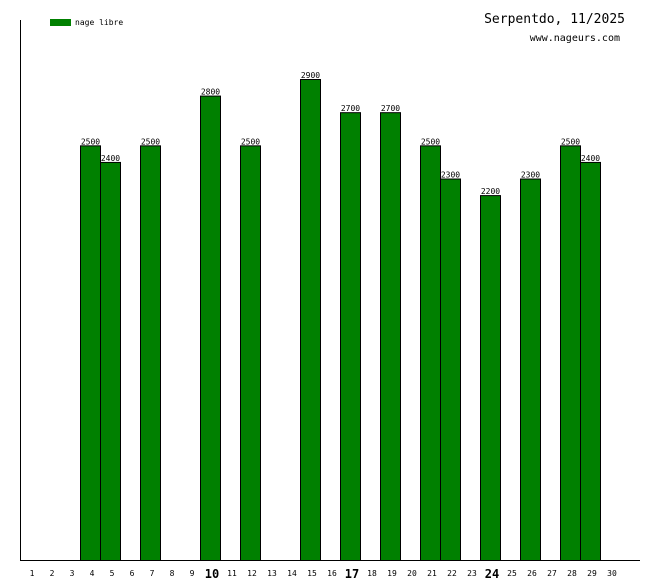 The width and height of the screenshot is (660, 580). Describe the element at coordinates (592, 573) in the screenshot. I see `x-tick-label: 29` at that location.